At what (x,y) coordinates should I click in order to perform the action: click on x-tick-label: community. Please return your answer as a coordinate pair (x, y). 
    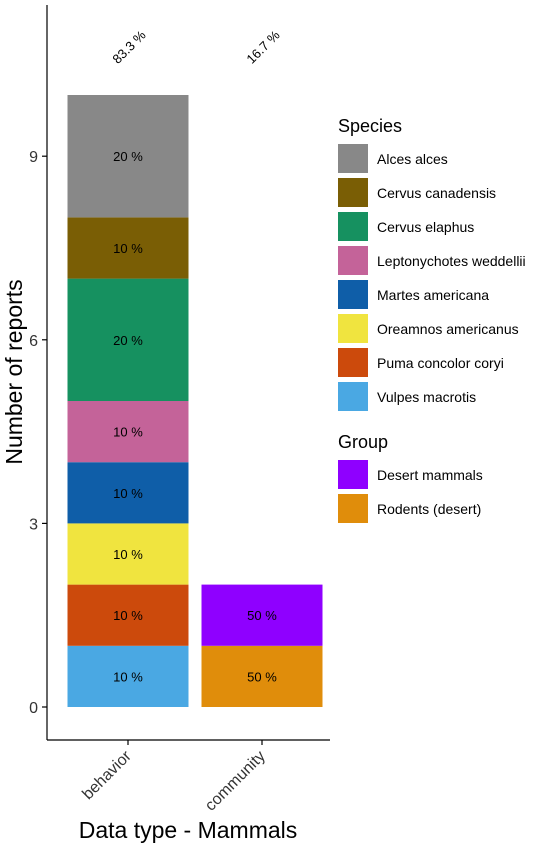
    Looking at the image, I should click on (235, 781).